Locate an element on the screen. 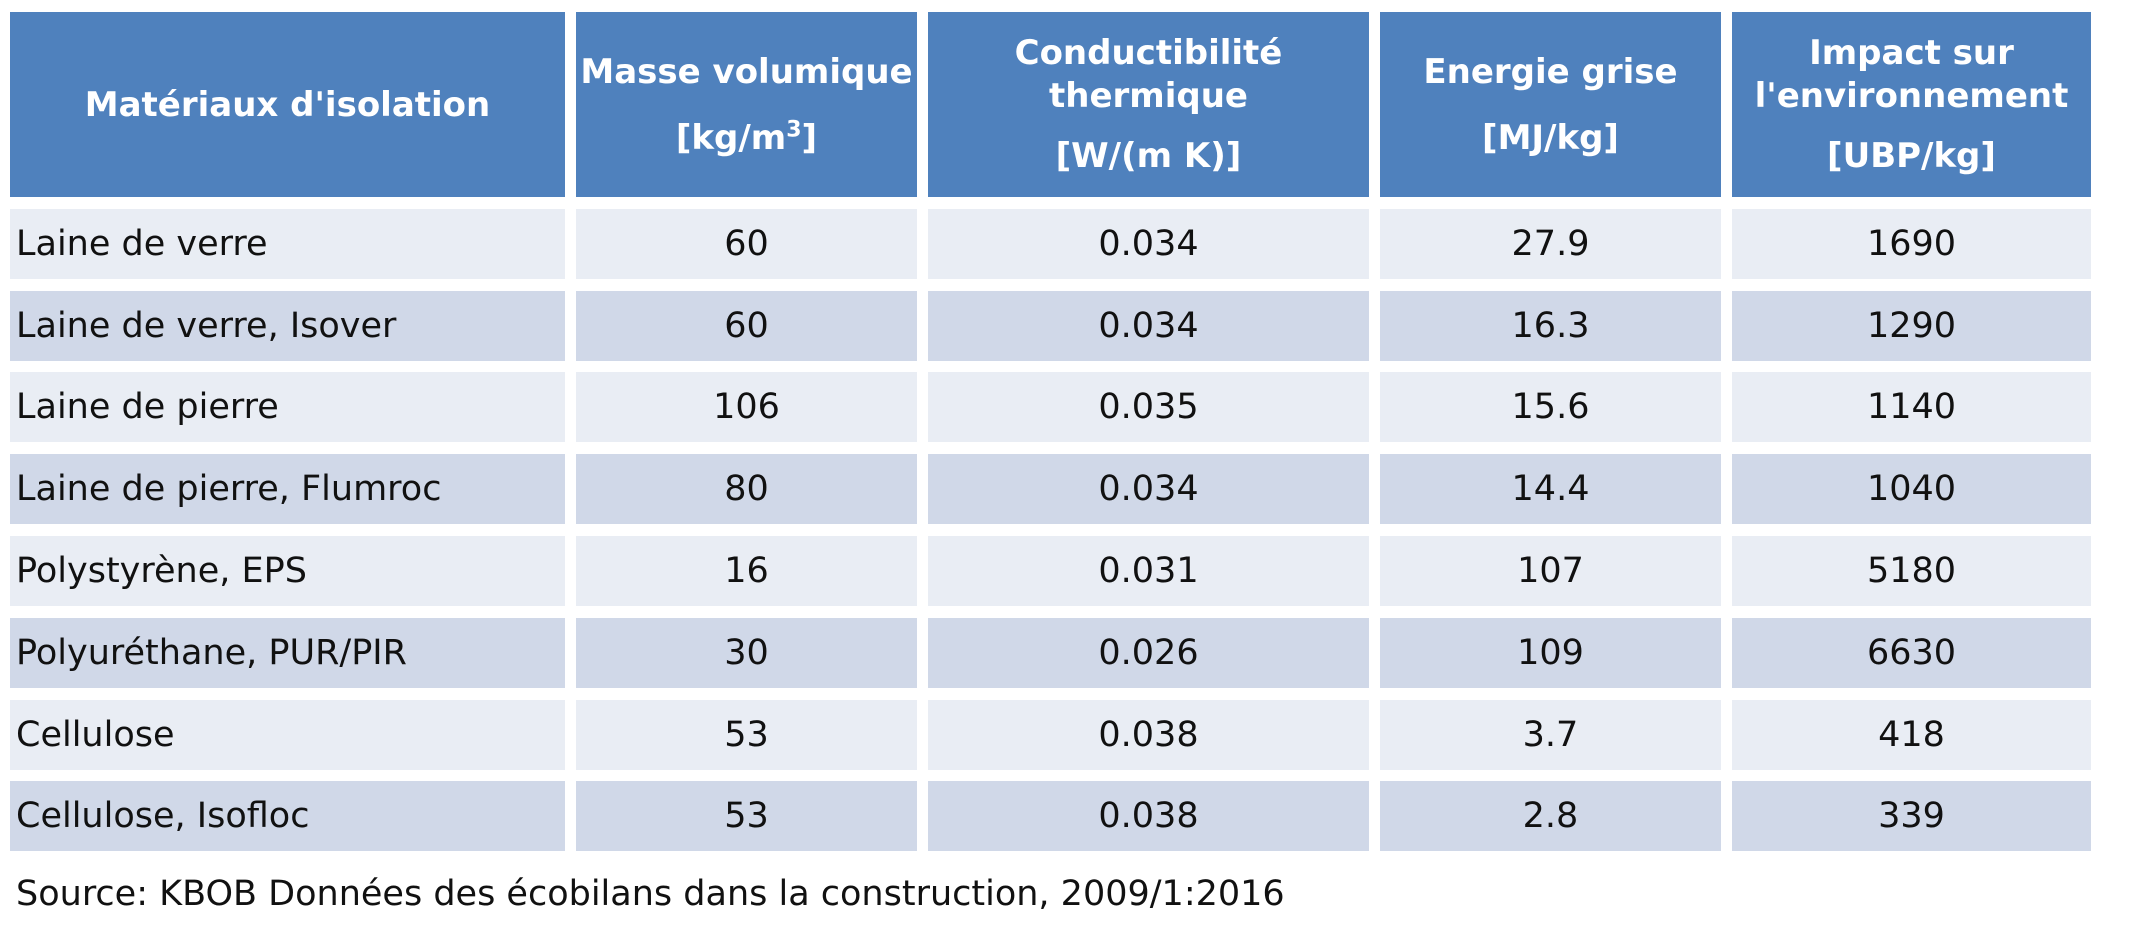 The height and width of the screenshot is (942, 2147). header-density: Masse volumique [kg/m3] is located at coordinates (746, 104).